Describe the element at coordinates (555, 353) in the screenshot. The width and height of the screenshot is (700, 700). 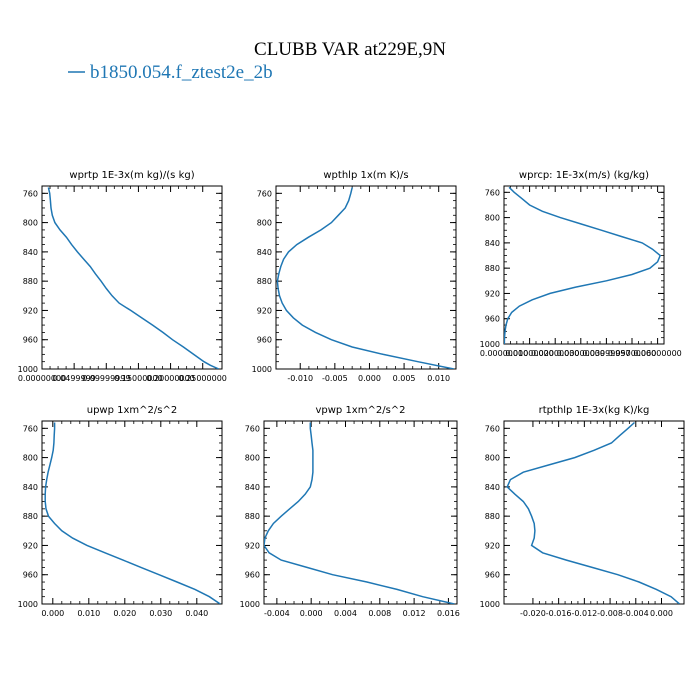
I see `x-tick-label: 0.02000000` at that location.